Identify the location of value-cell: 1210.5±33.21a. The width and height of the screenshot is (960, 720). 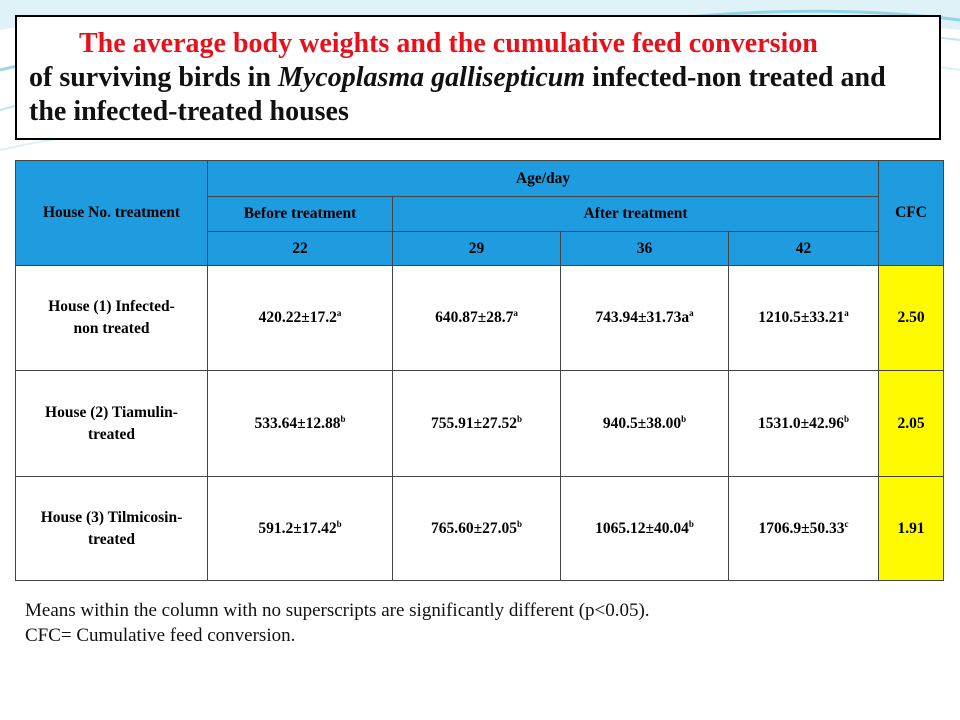
(803, 318).